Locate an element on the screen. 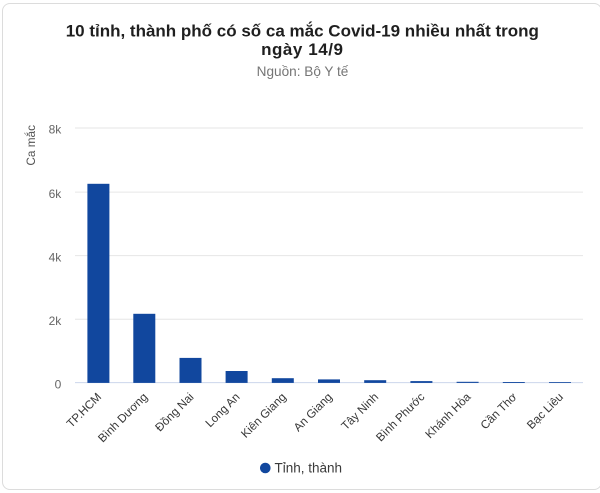  svg-text: Tỉnh, thành is located at coordinates (309, 467).